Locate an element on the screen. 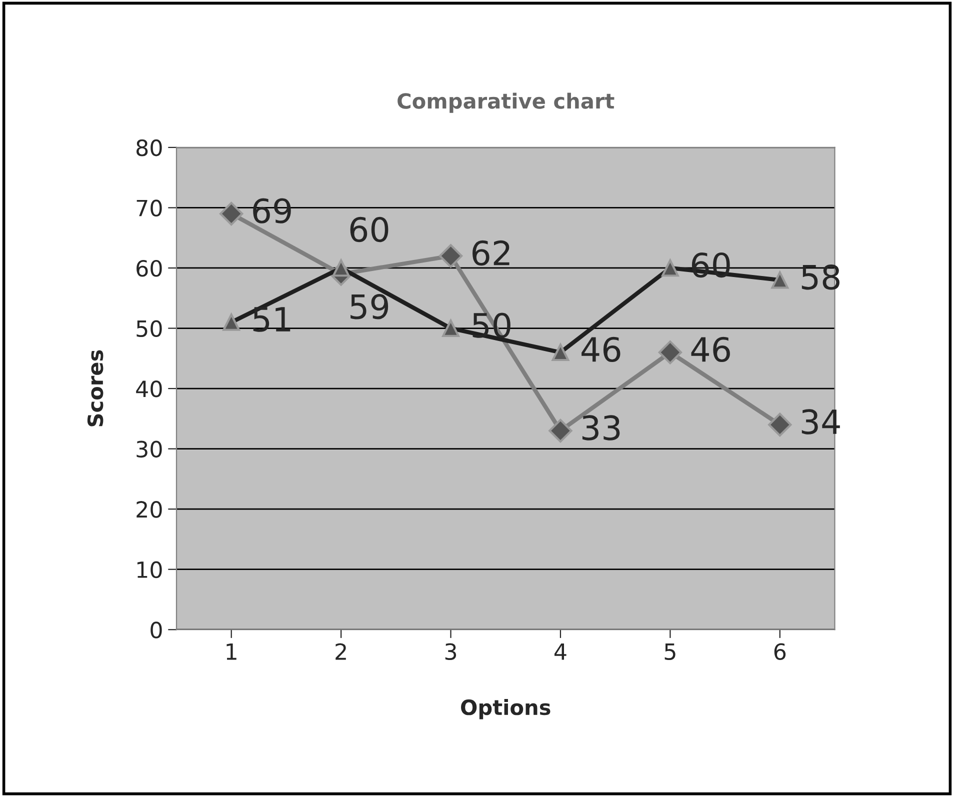  y-tick-label: 70 is located at coordinates (149, 208).